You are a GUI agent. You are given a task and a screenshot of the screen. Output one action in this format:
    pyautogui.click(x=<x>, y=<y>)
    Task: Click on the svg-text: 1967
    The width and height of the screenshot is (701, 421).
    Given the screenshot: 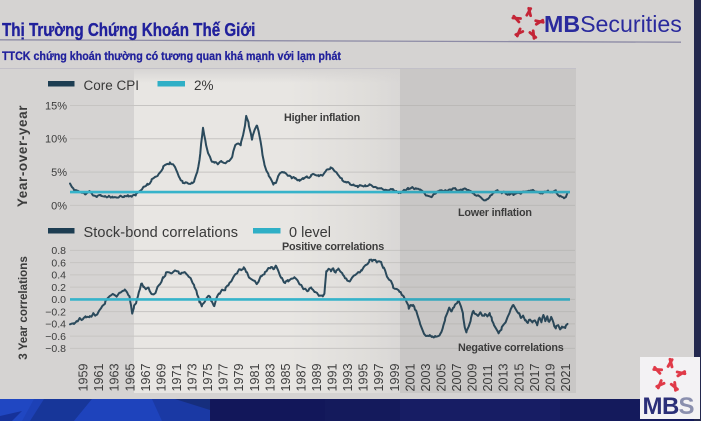 What is the action you would take?
    pyautogui.click(x=146, y=377)
    